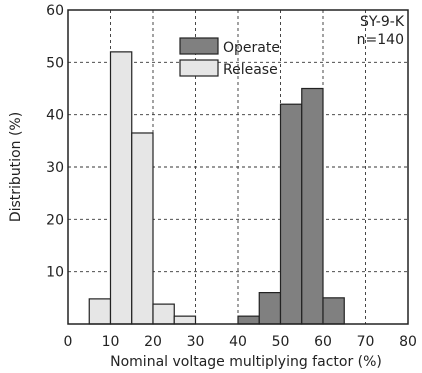 This screenshot has height=373, width=422. Describe the element at coordinates (382, 22) in the screenshot. I see `annotation-text: SY-9-K` at that location.